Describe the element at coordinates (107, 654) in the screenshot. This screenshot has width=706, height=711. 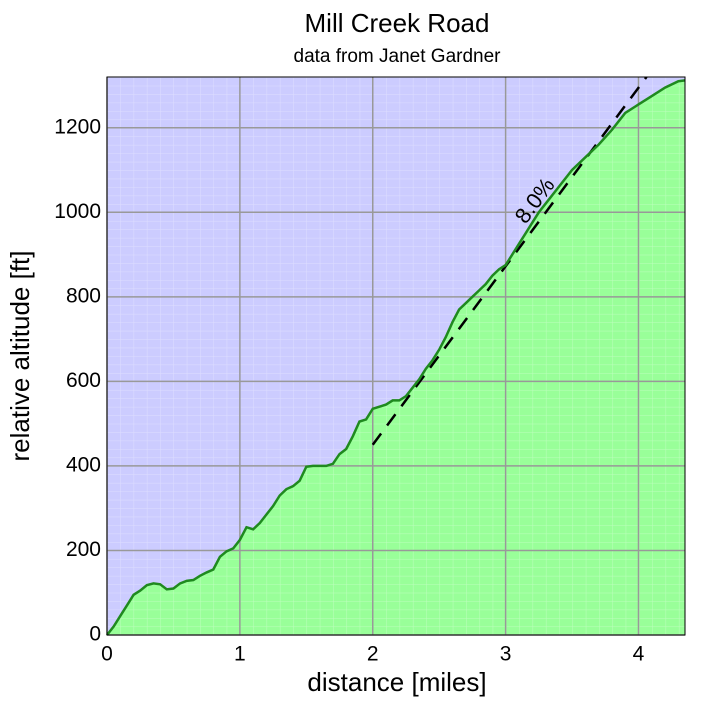
I see `x-tick-label: 0` at that location.